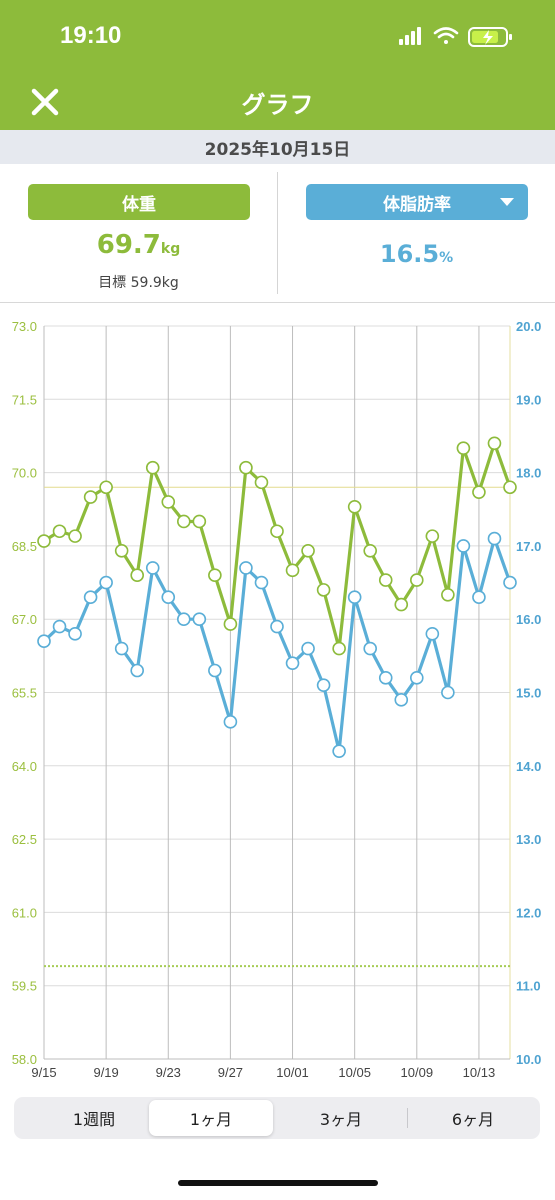 This screenshot has width=555, height=1200. What do you see at coordinates (91, 35) in the screenshot?
I see `status-time: 19:10` at bounding box center [91, 35].